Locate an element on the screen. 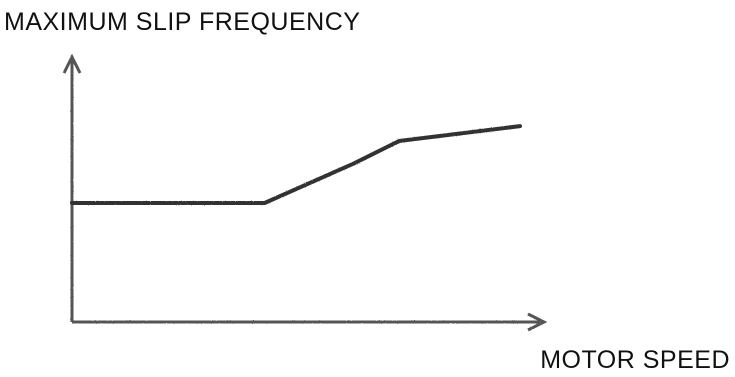  x-axis-title: MOTOR SPEED is located at coordinates (635, 360).